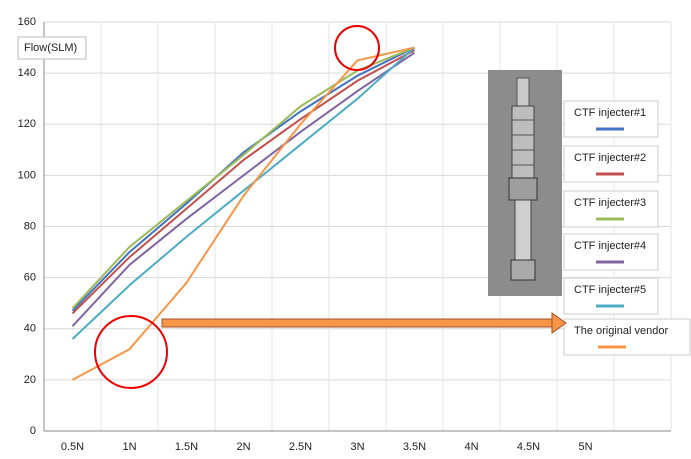  What do you see at coordinates (27, 124) in the screenshot?
I see `y-tick-label: 120` at bounding box center [27, 124].